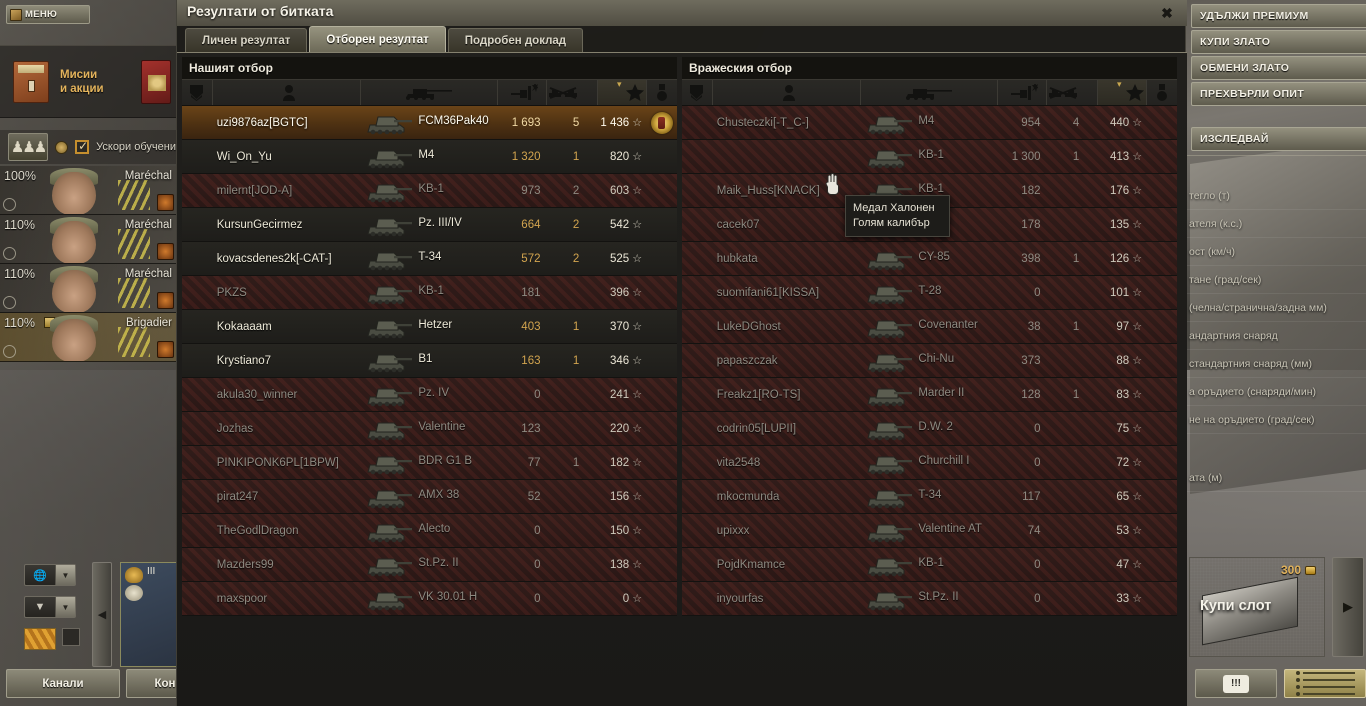 Image resolution: width=1366 pixels, height=706 pixels. What do you see at coordinates (733, 530) in the screenshot?
I see `player-name: upixxx` at bounding box center [733, 530].